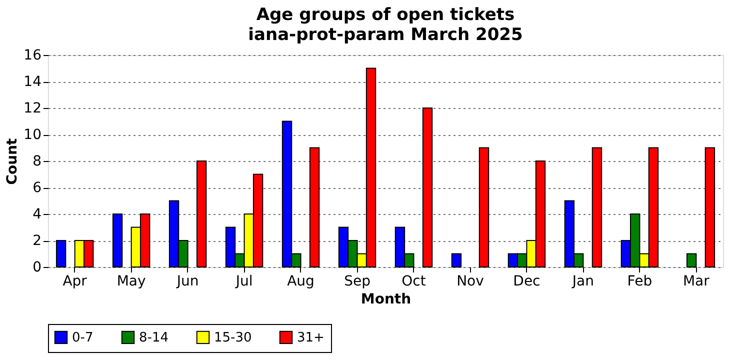 The height and width of the screenshot is (361, 741). What do you see at coordinates (385, 15) in the screenshot?
I see `chart-title: Age groups of open tickets` at bounding box center [385, 15].